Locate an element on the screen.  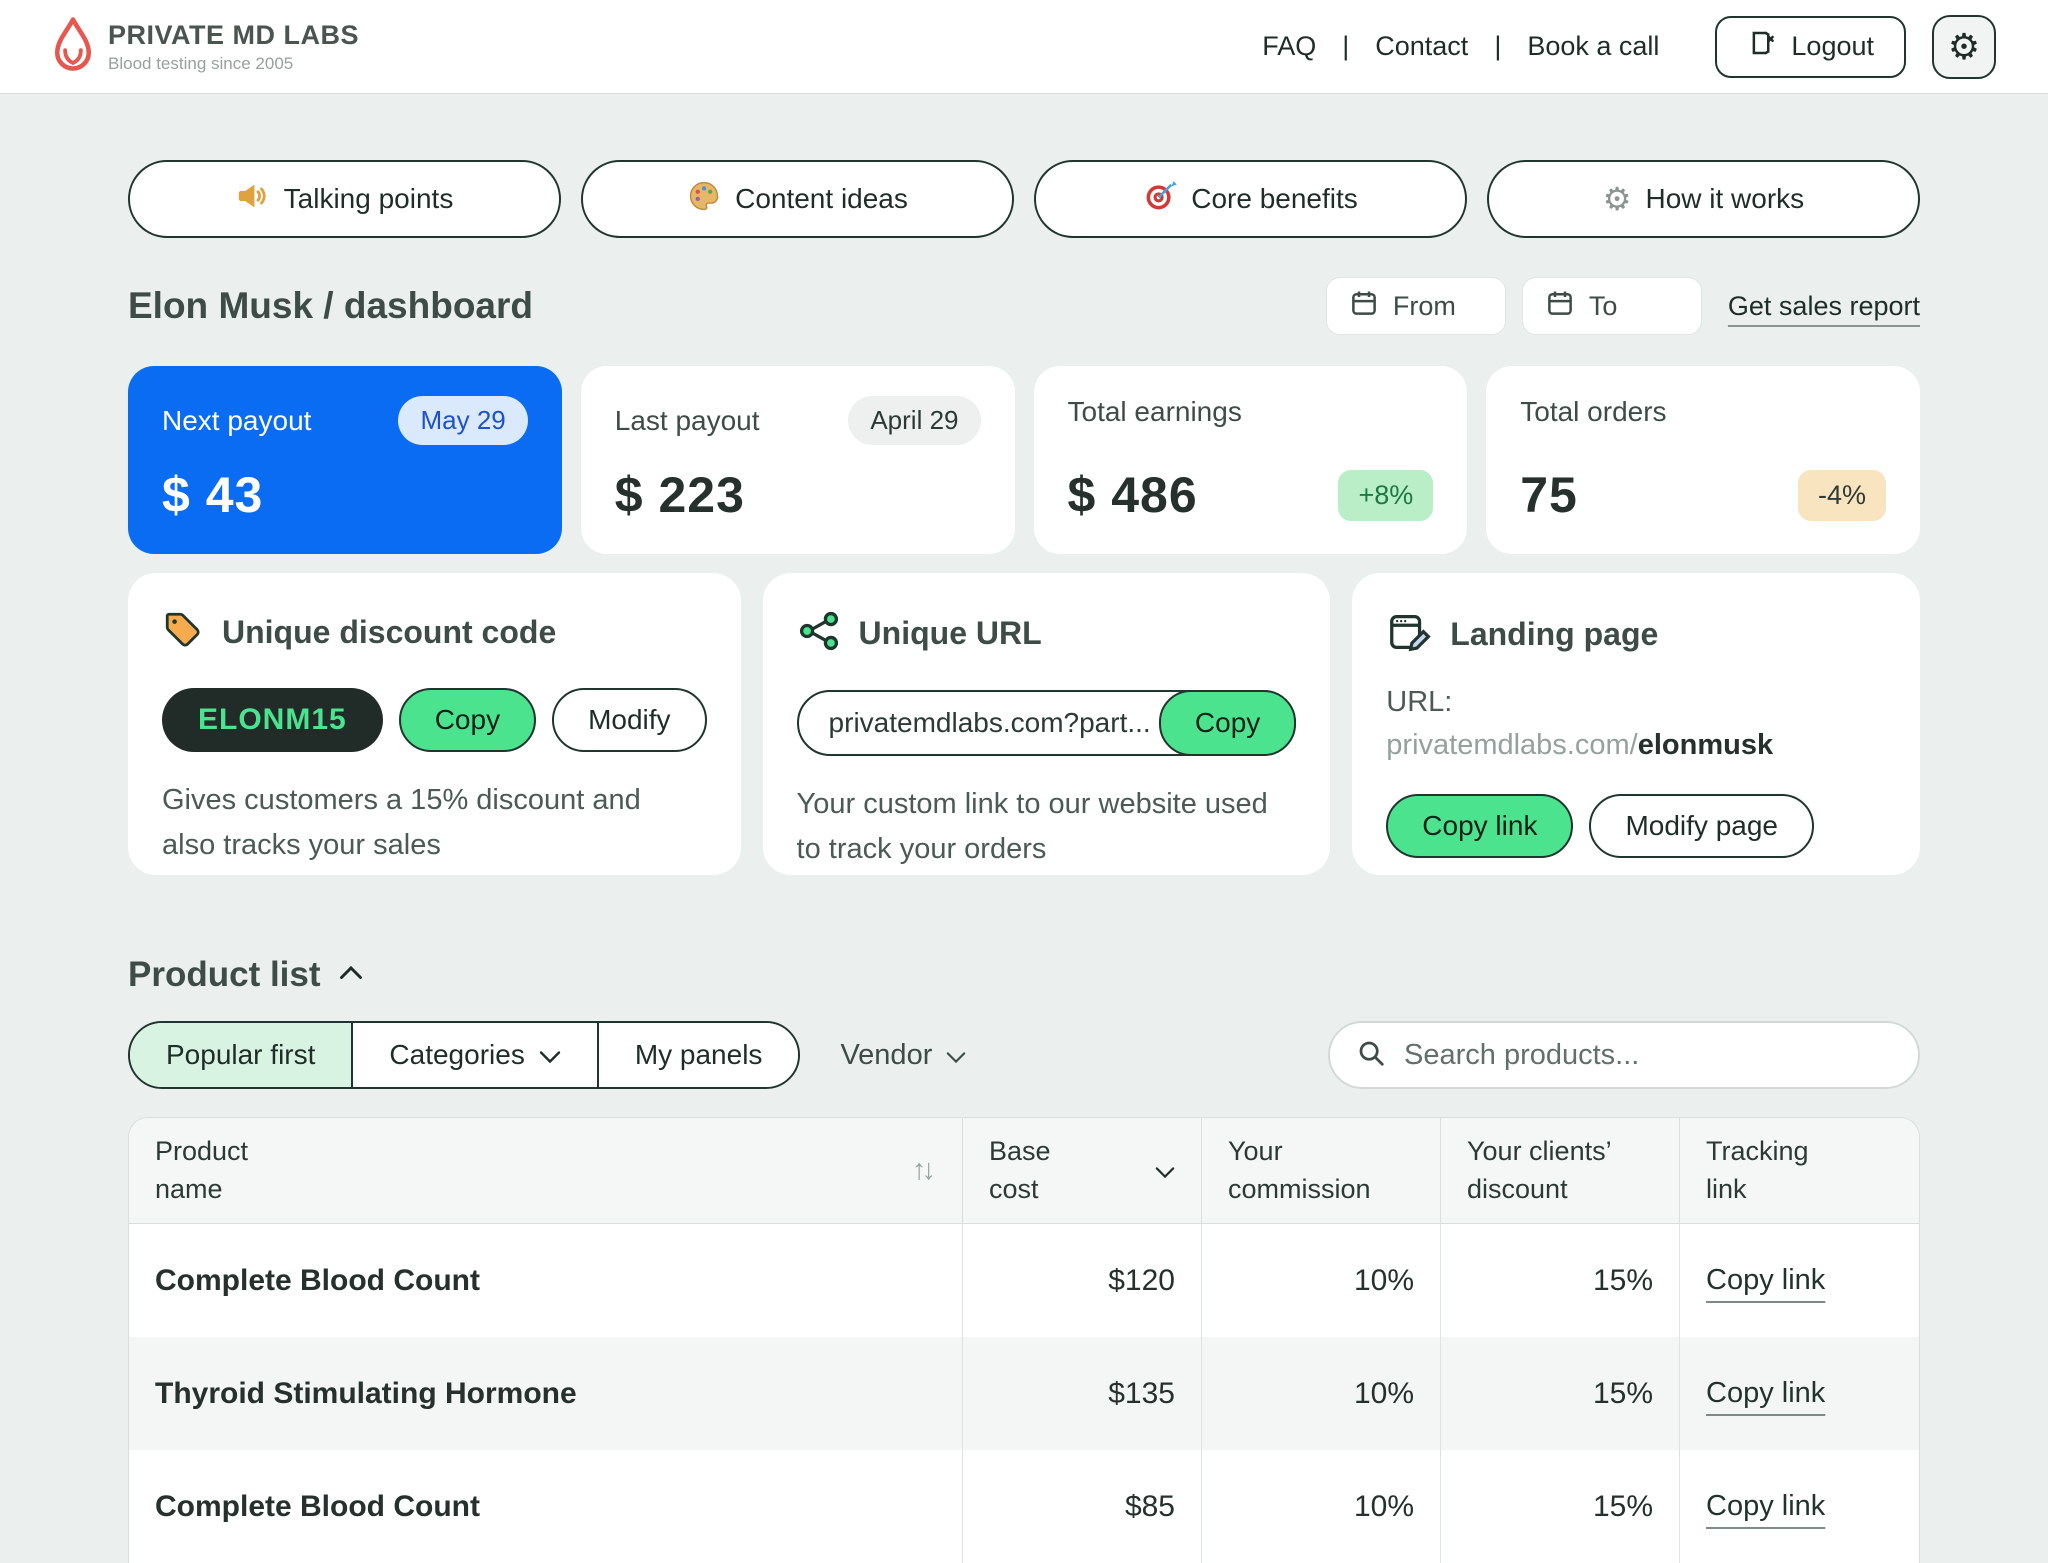
product-list-header: Product list is located at coordinates (1024, 975).